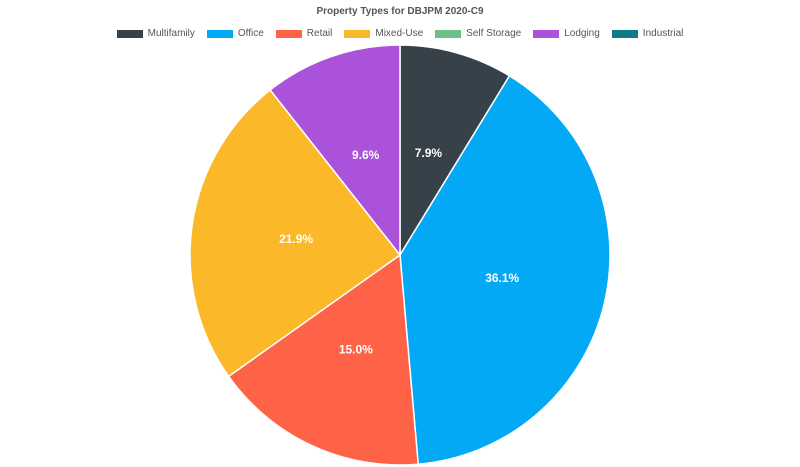  Describe the element at coordinates (171, 33) in the screenshot. I see `legend-label: Multifamily` at that location.